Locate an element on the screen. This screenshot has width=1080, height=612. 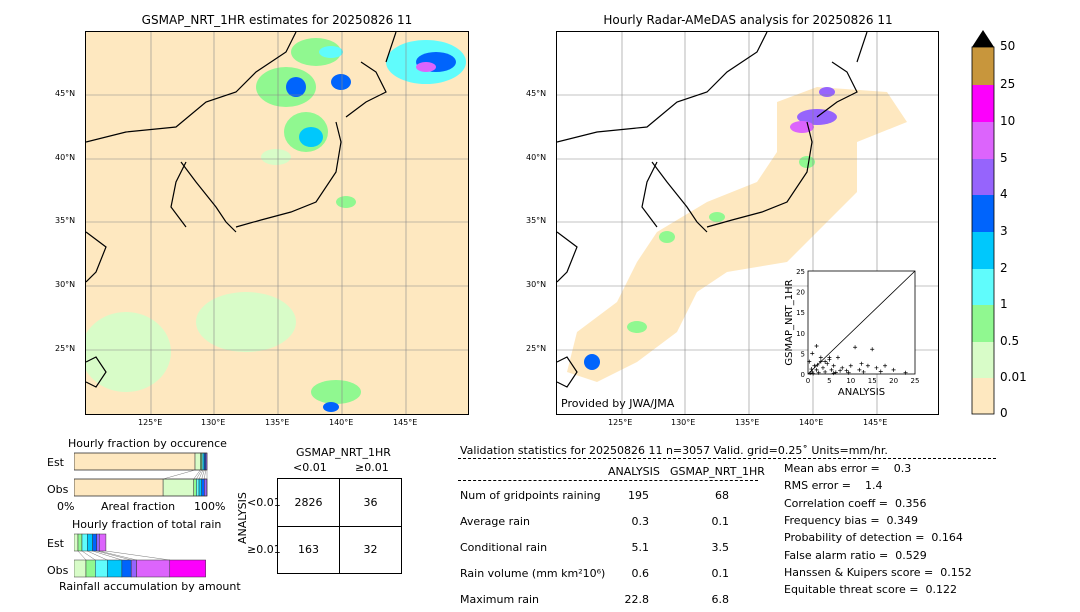
colorbar-extend-arrow is located at coordinates (983, 38).